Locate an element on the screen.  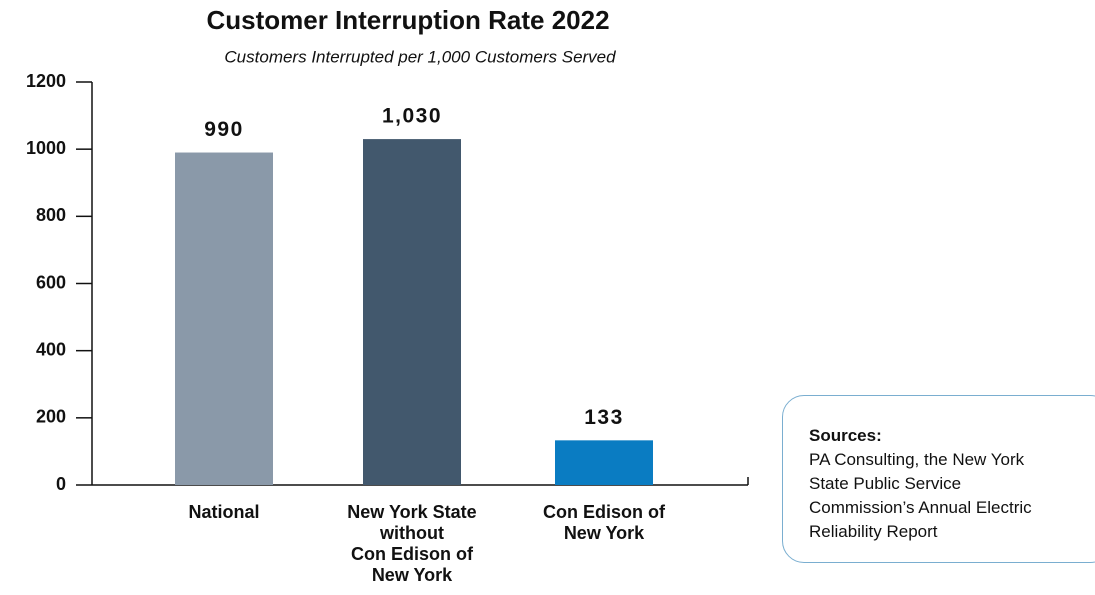
sources-heading: Sources: is located at coordinates (845, 435).